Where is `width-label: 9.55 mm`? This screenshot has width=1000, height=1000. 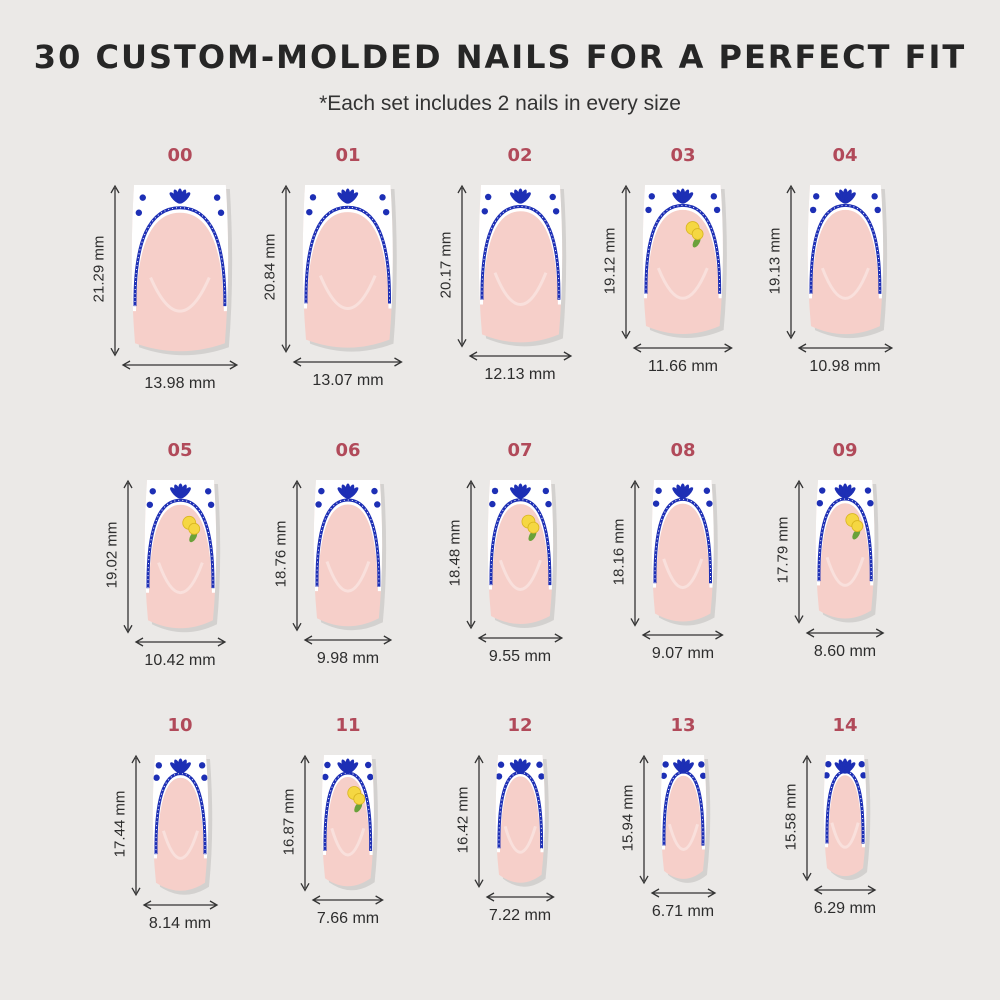
width-label: 9.55 mm is located at coordinates (520, 656).